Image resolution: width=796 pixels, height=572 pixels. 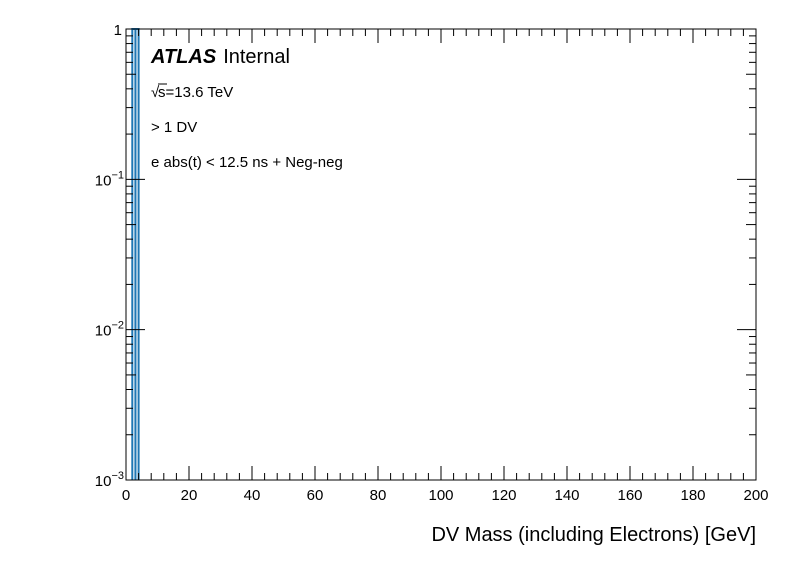 I want to click on x-tick-label: 160, so click(x=629, y=495).